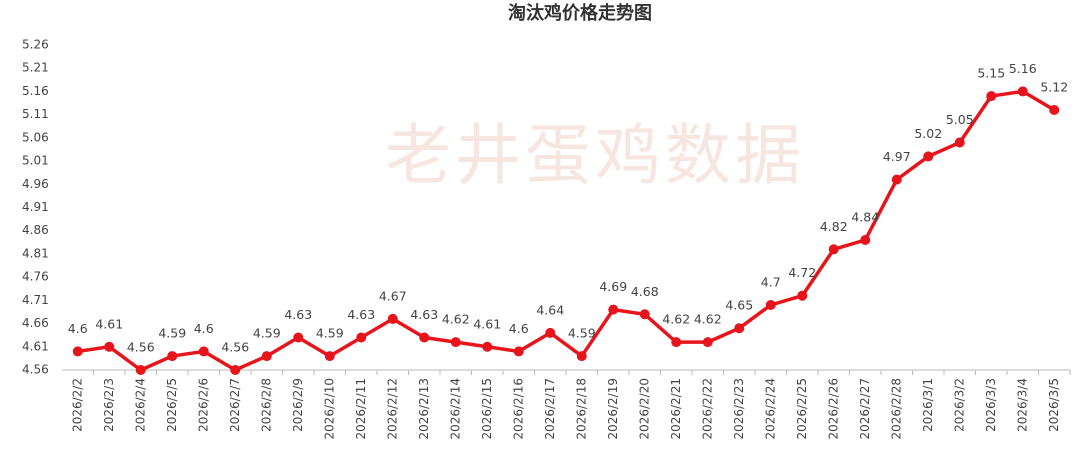  What do you see at coordinates (644, 409) in the screenshot?
I see `x-tick-label: 2026/2/20` at bounding box center [644, 409].